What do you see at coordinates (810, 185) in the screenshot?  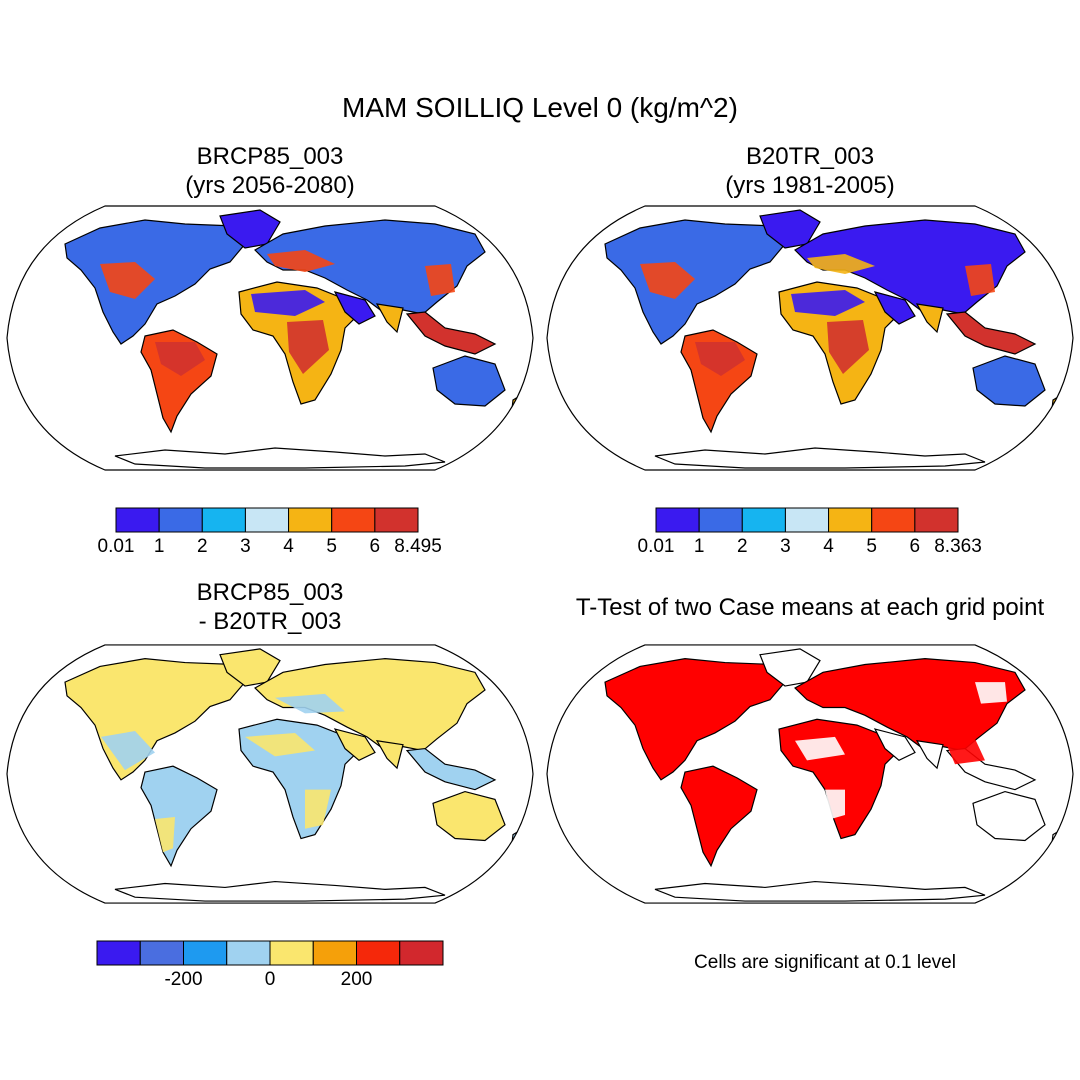 I see `panel-title-line2: (yrs 1981-2005)` at bounding box center [810, 185].